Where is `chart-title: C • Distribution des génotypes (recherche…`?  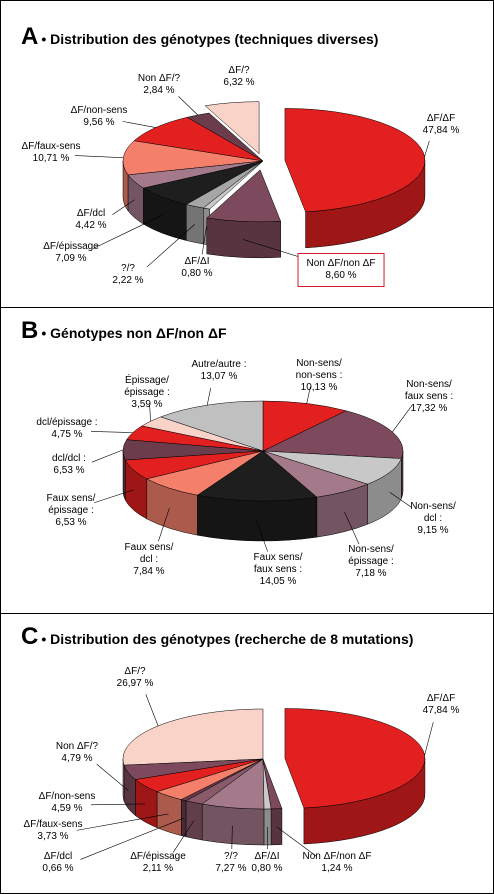
chart-title: C • Distribution des génotypes (recherche… is located at coordinates (217, 637).